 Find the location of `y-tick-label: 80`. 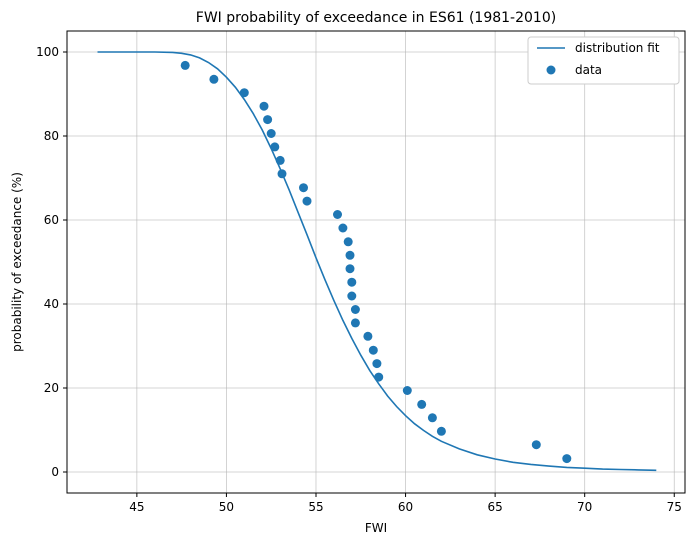

y-tick-label: 80 is located at coordinates (51, 136).